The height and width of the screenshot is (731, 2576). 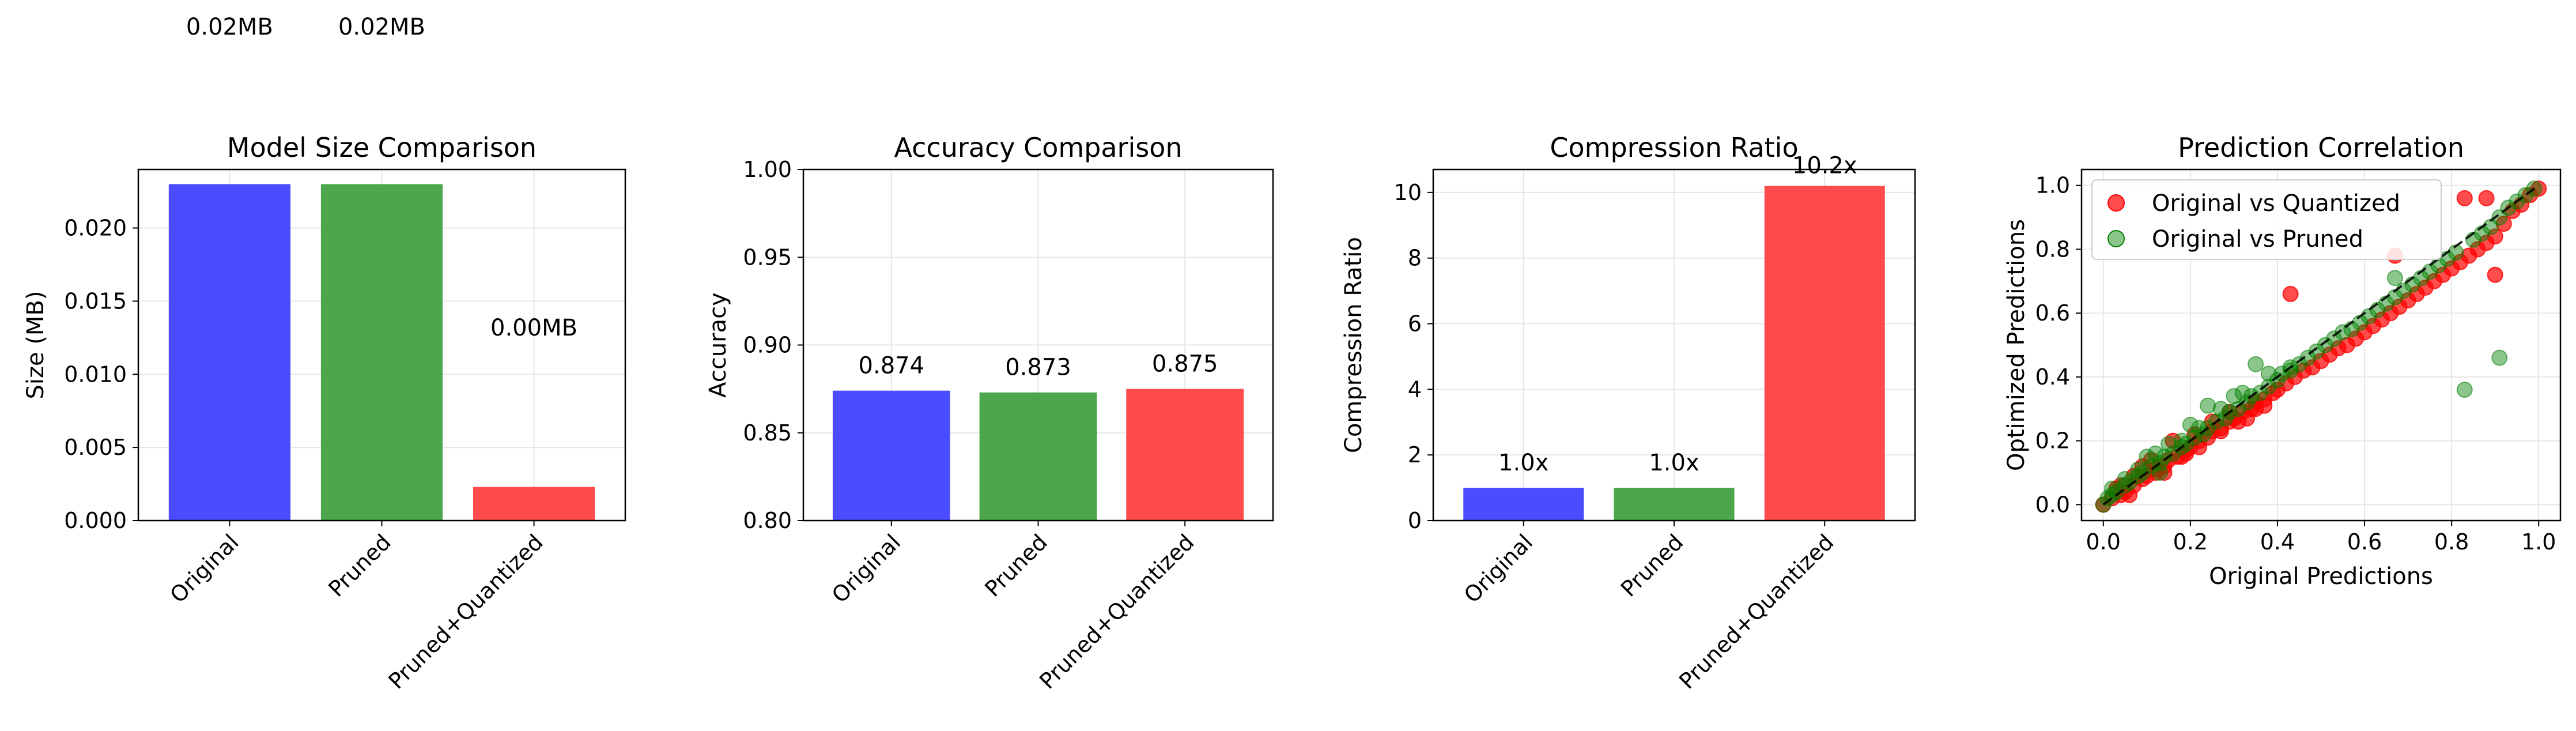 What do you see at coordinates (2364, 542) in the screenshot?
I see `x-tick-label: 0.6` at bounding box center [2364, 542].